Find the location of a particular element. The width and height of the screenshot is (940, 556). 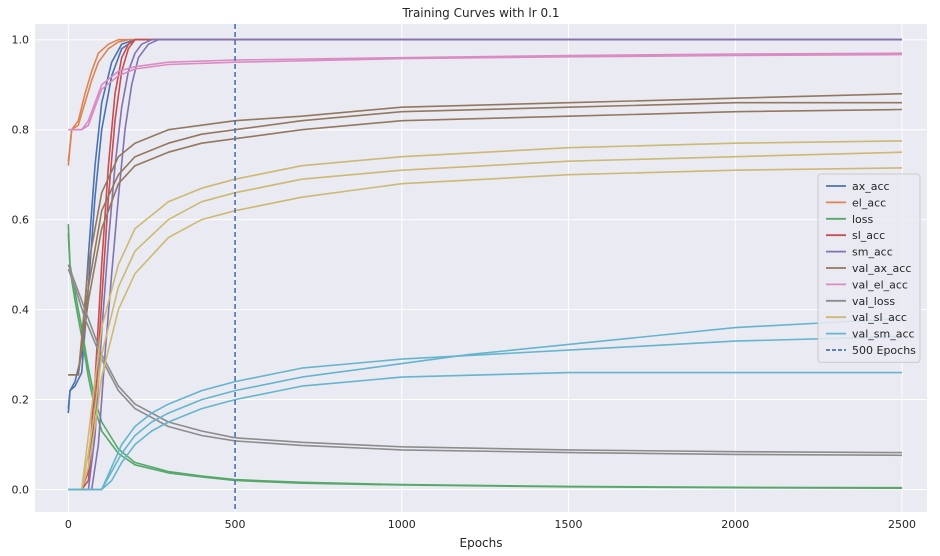

legend-label: sm_acc is located at coordinates (872, 252).